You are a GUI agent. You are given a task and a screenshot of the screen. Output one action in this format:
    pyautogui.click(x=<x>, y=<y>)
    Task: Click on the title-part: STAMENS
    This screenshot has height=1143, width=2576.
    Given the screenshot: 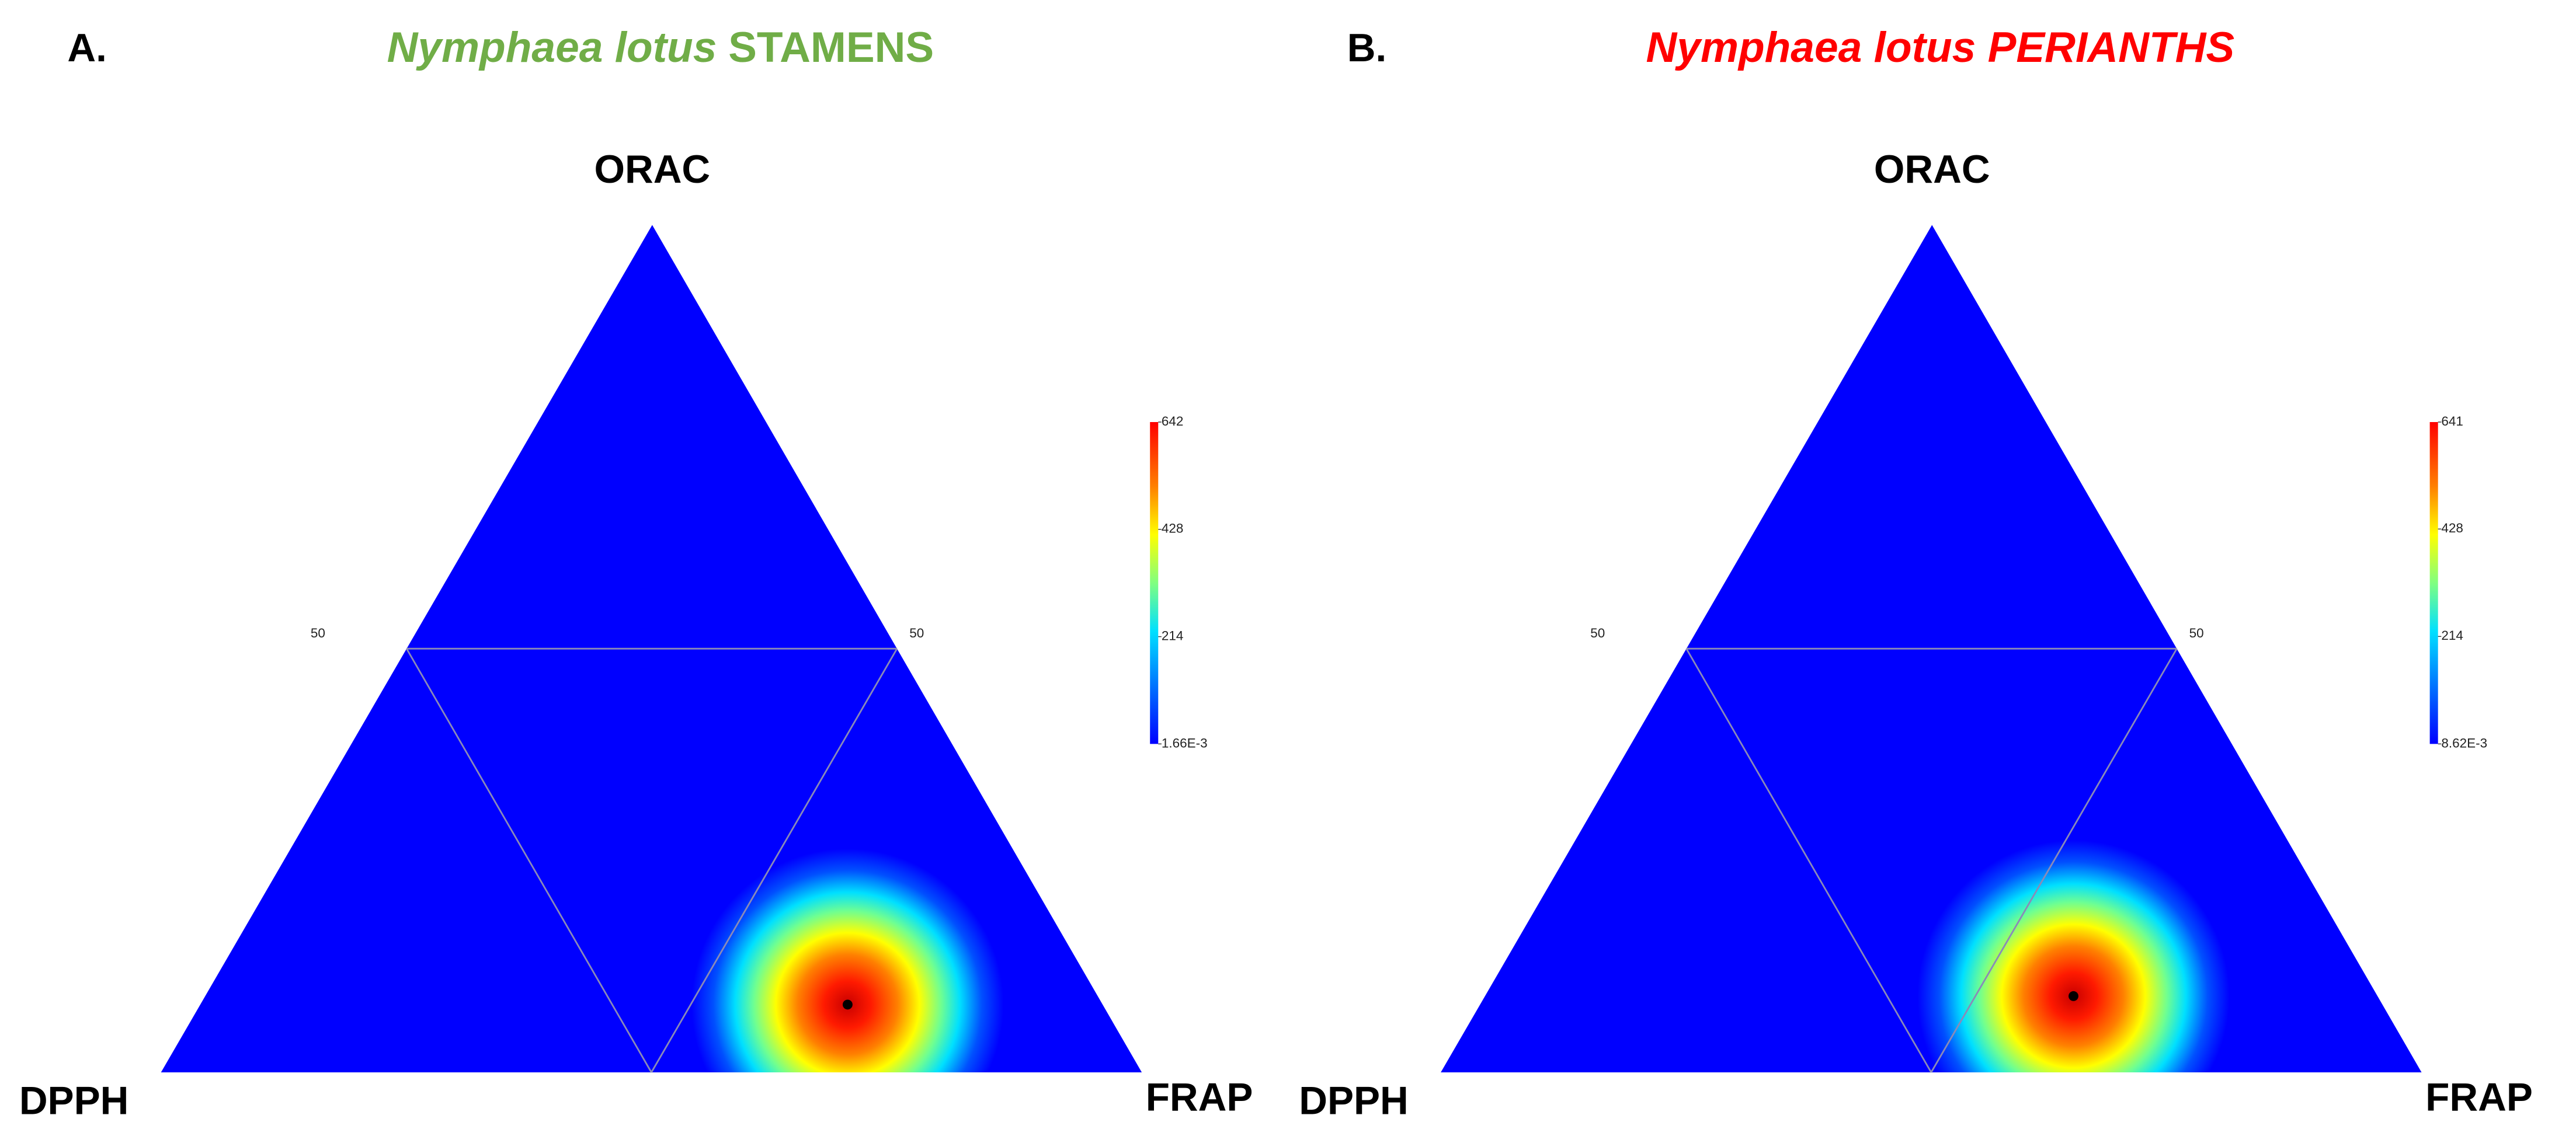 What is the action you would take?
    pyautogui.click(x=831, y=48)
    